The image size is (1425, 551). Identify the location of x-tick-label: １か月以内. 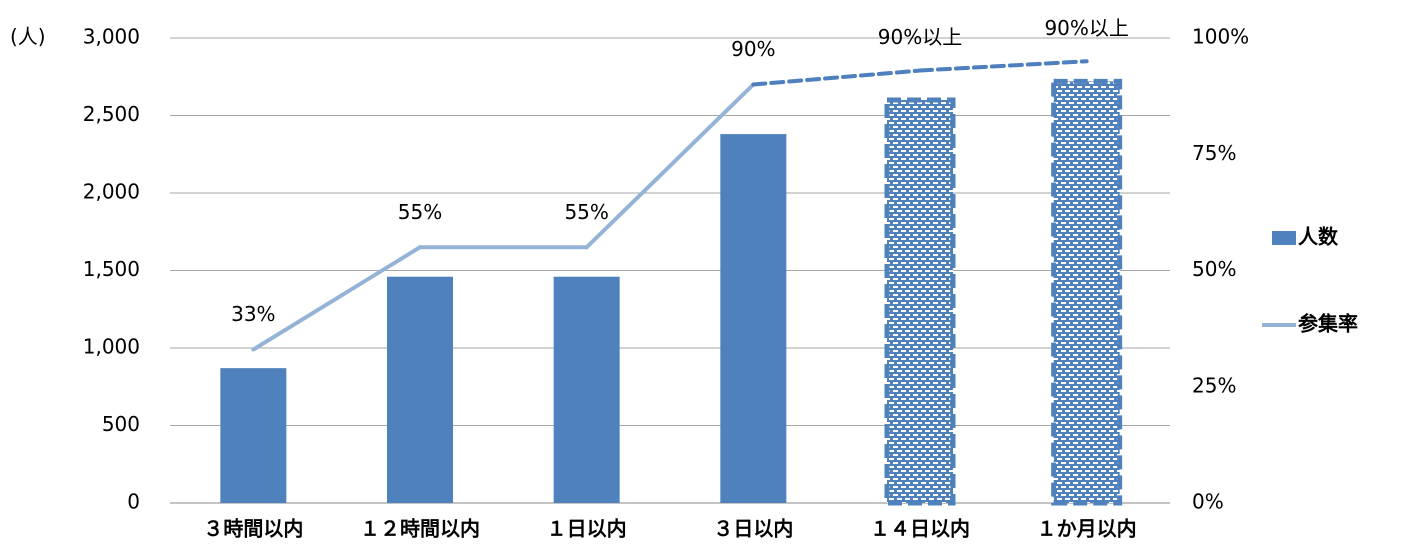
(1087, 529).